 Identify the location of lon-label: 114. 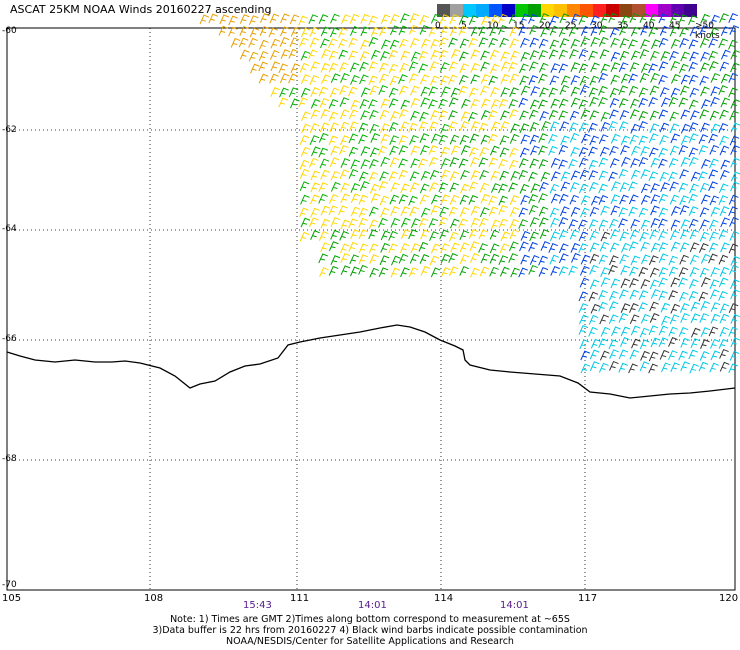
(444, 598).